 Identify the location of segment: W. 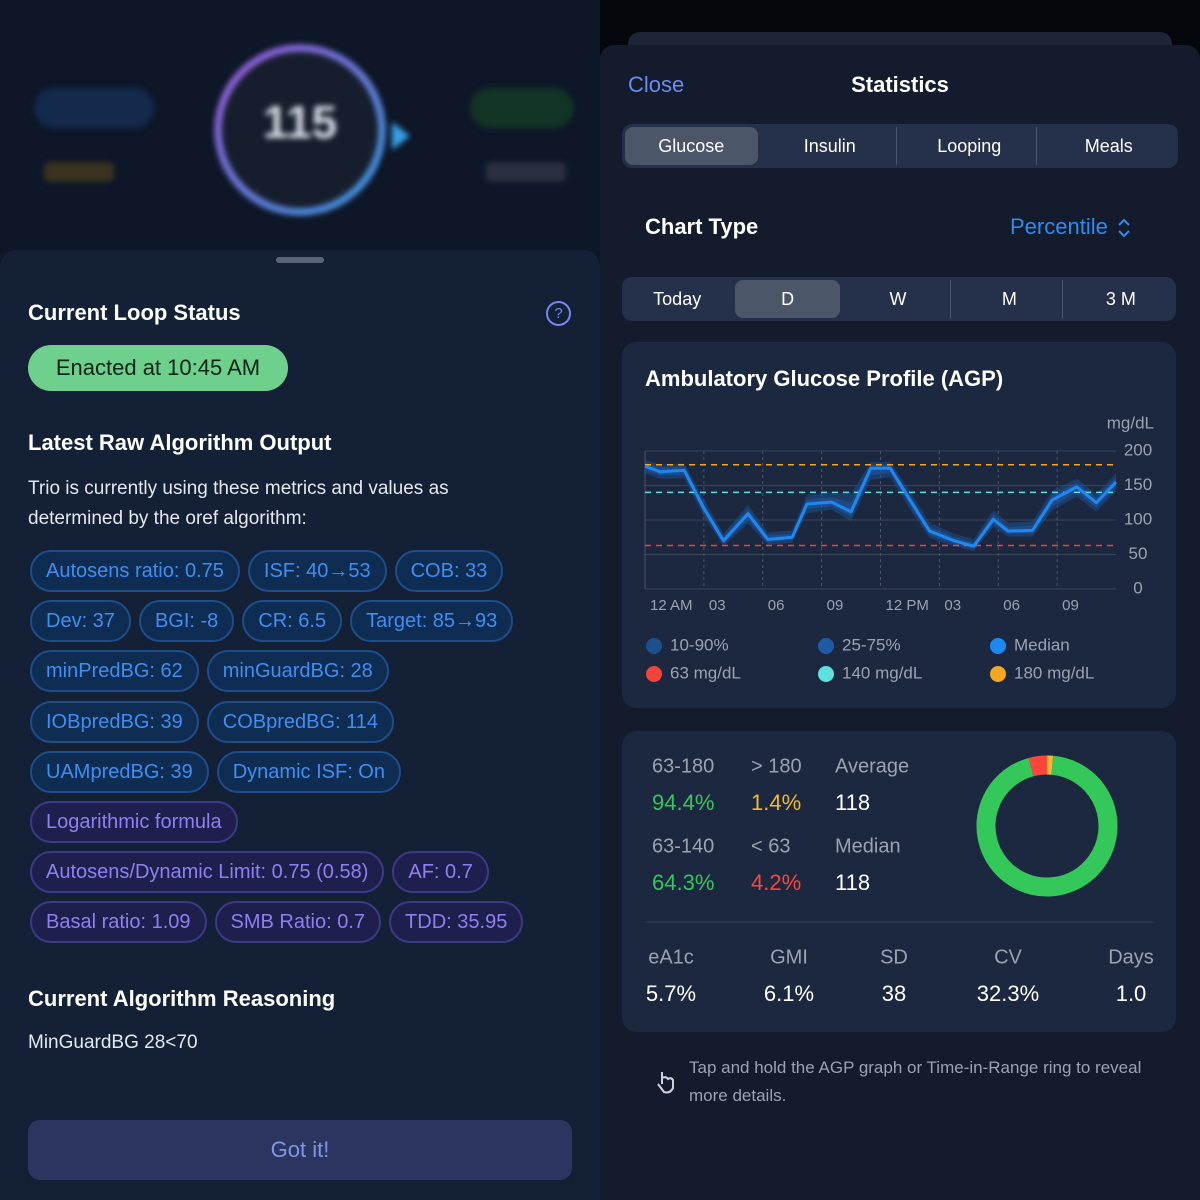
(899, 299).